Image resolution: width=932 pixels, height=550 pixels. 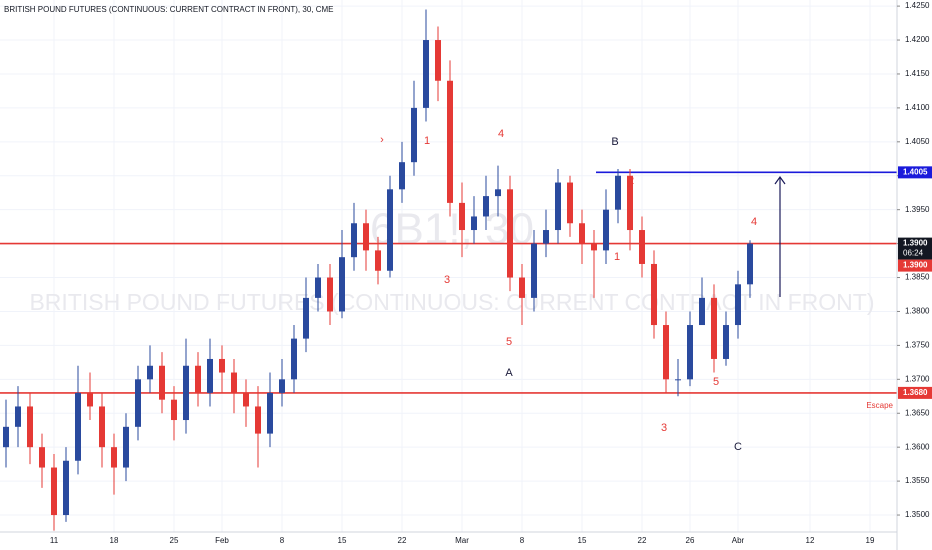 What do you see at coordinates (54, 540) in the screenshot?
I see `x-tick-label: 11` at bounding box center [54, 540].